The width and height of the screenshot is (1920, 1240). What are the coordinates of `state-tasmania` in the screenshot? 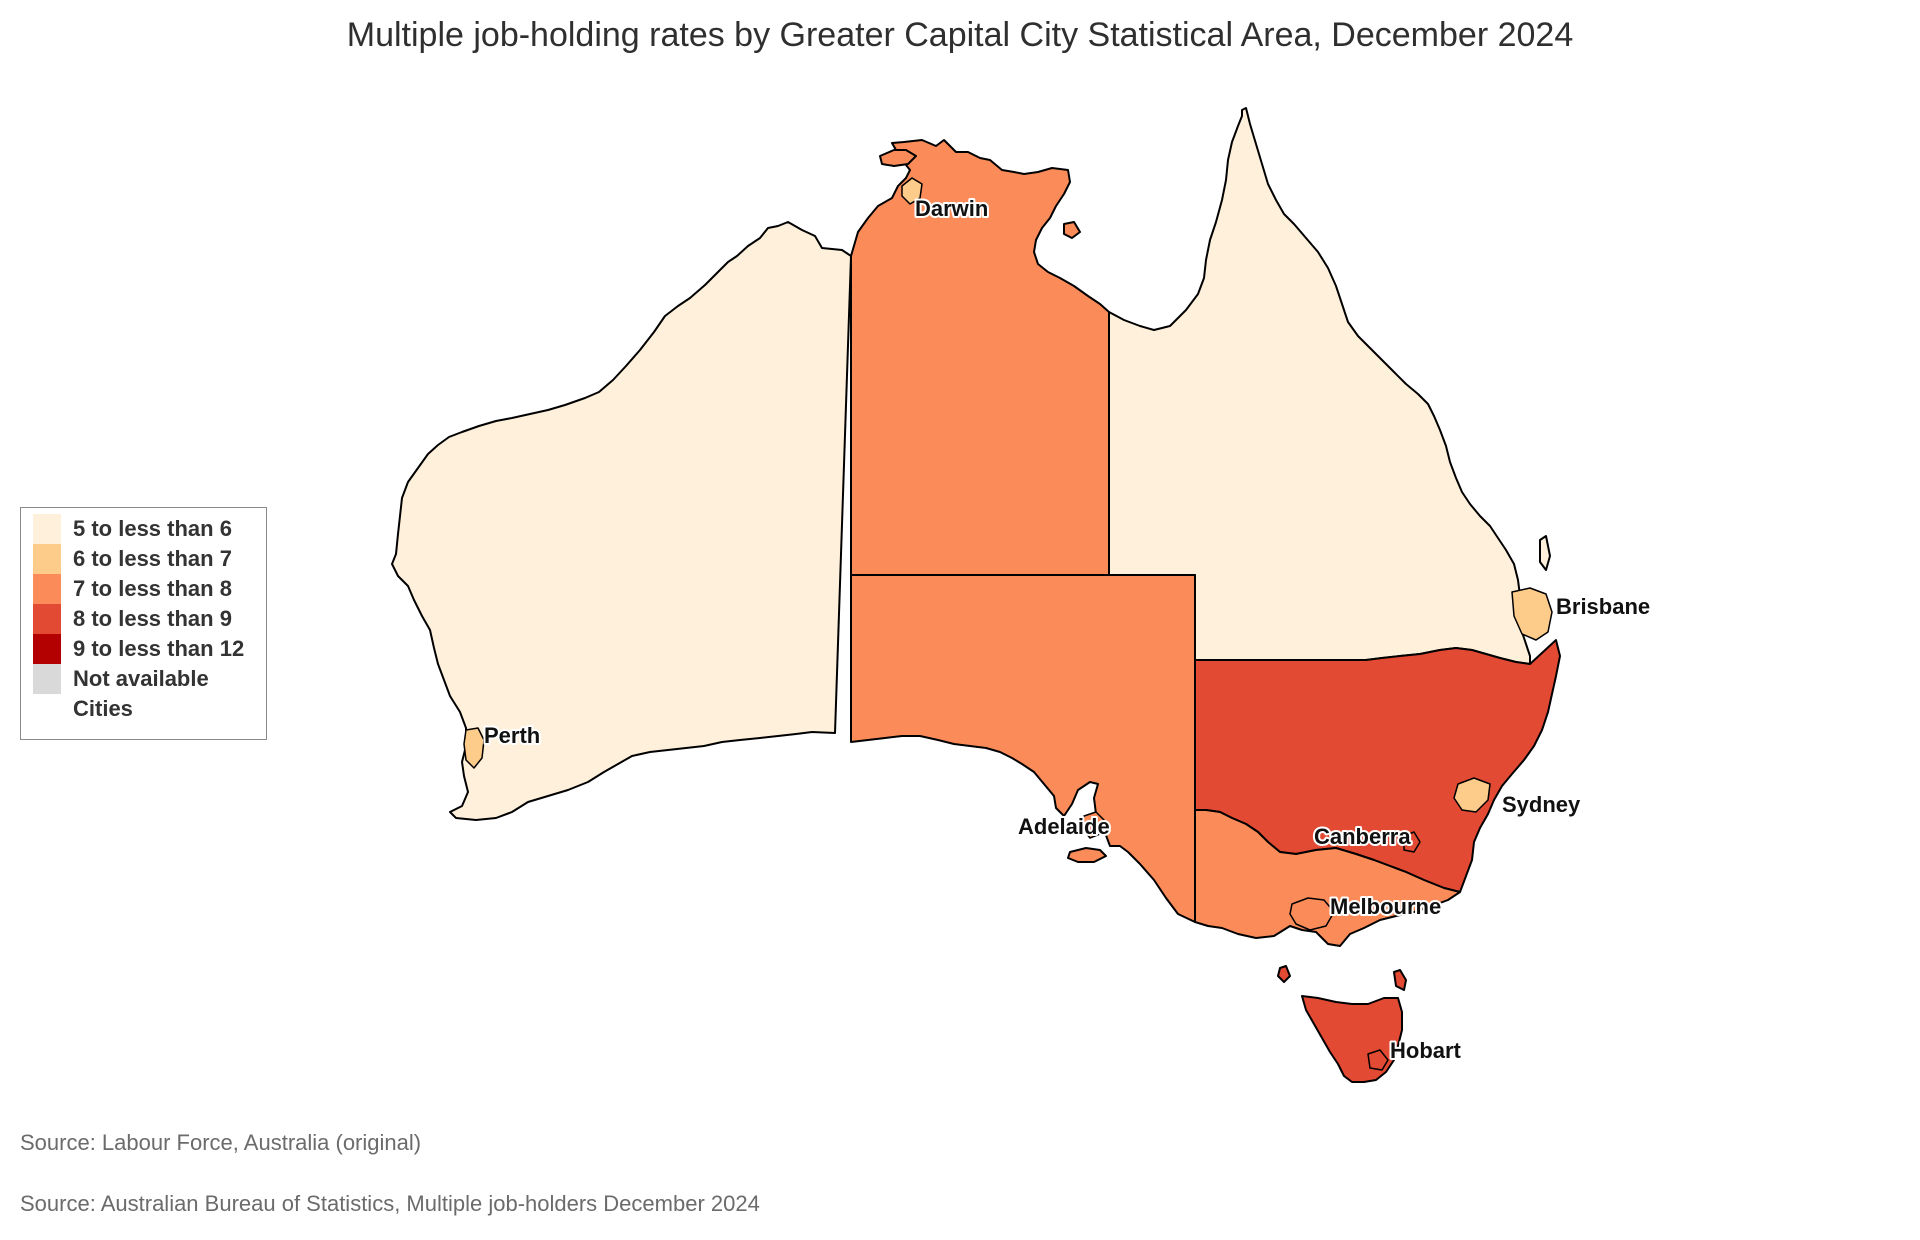 It's located at (1352, 1039).